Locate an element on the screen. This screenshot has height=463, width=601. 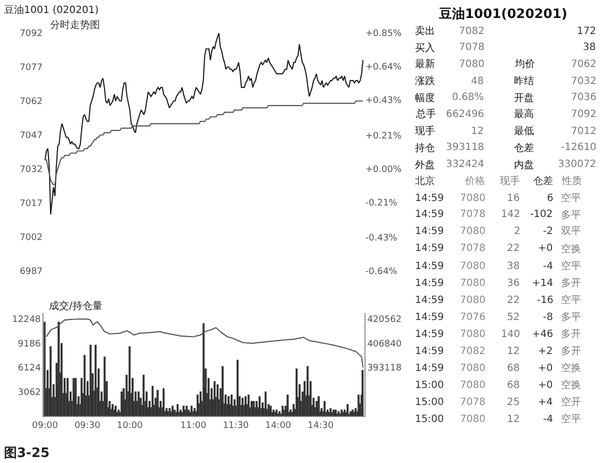
x-tick-label: 09:00 is located at coordinates (45, 425).